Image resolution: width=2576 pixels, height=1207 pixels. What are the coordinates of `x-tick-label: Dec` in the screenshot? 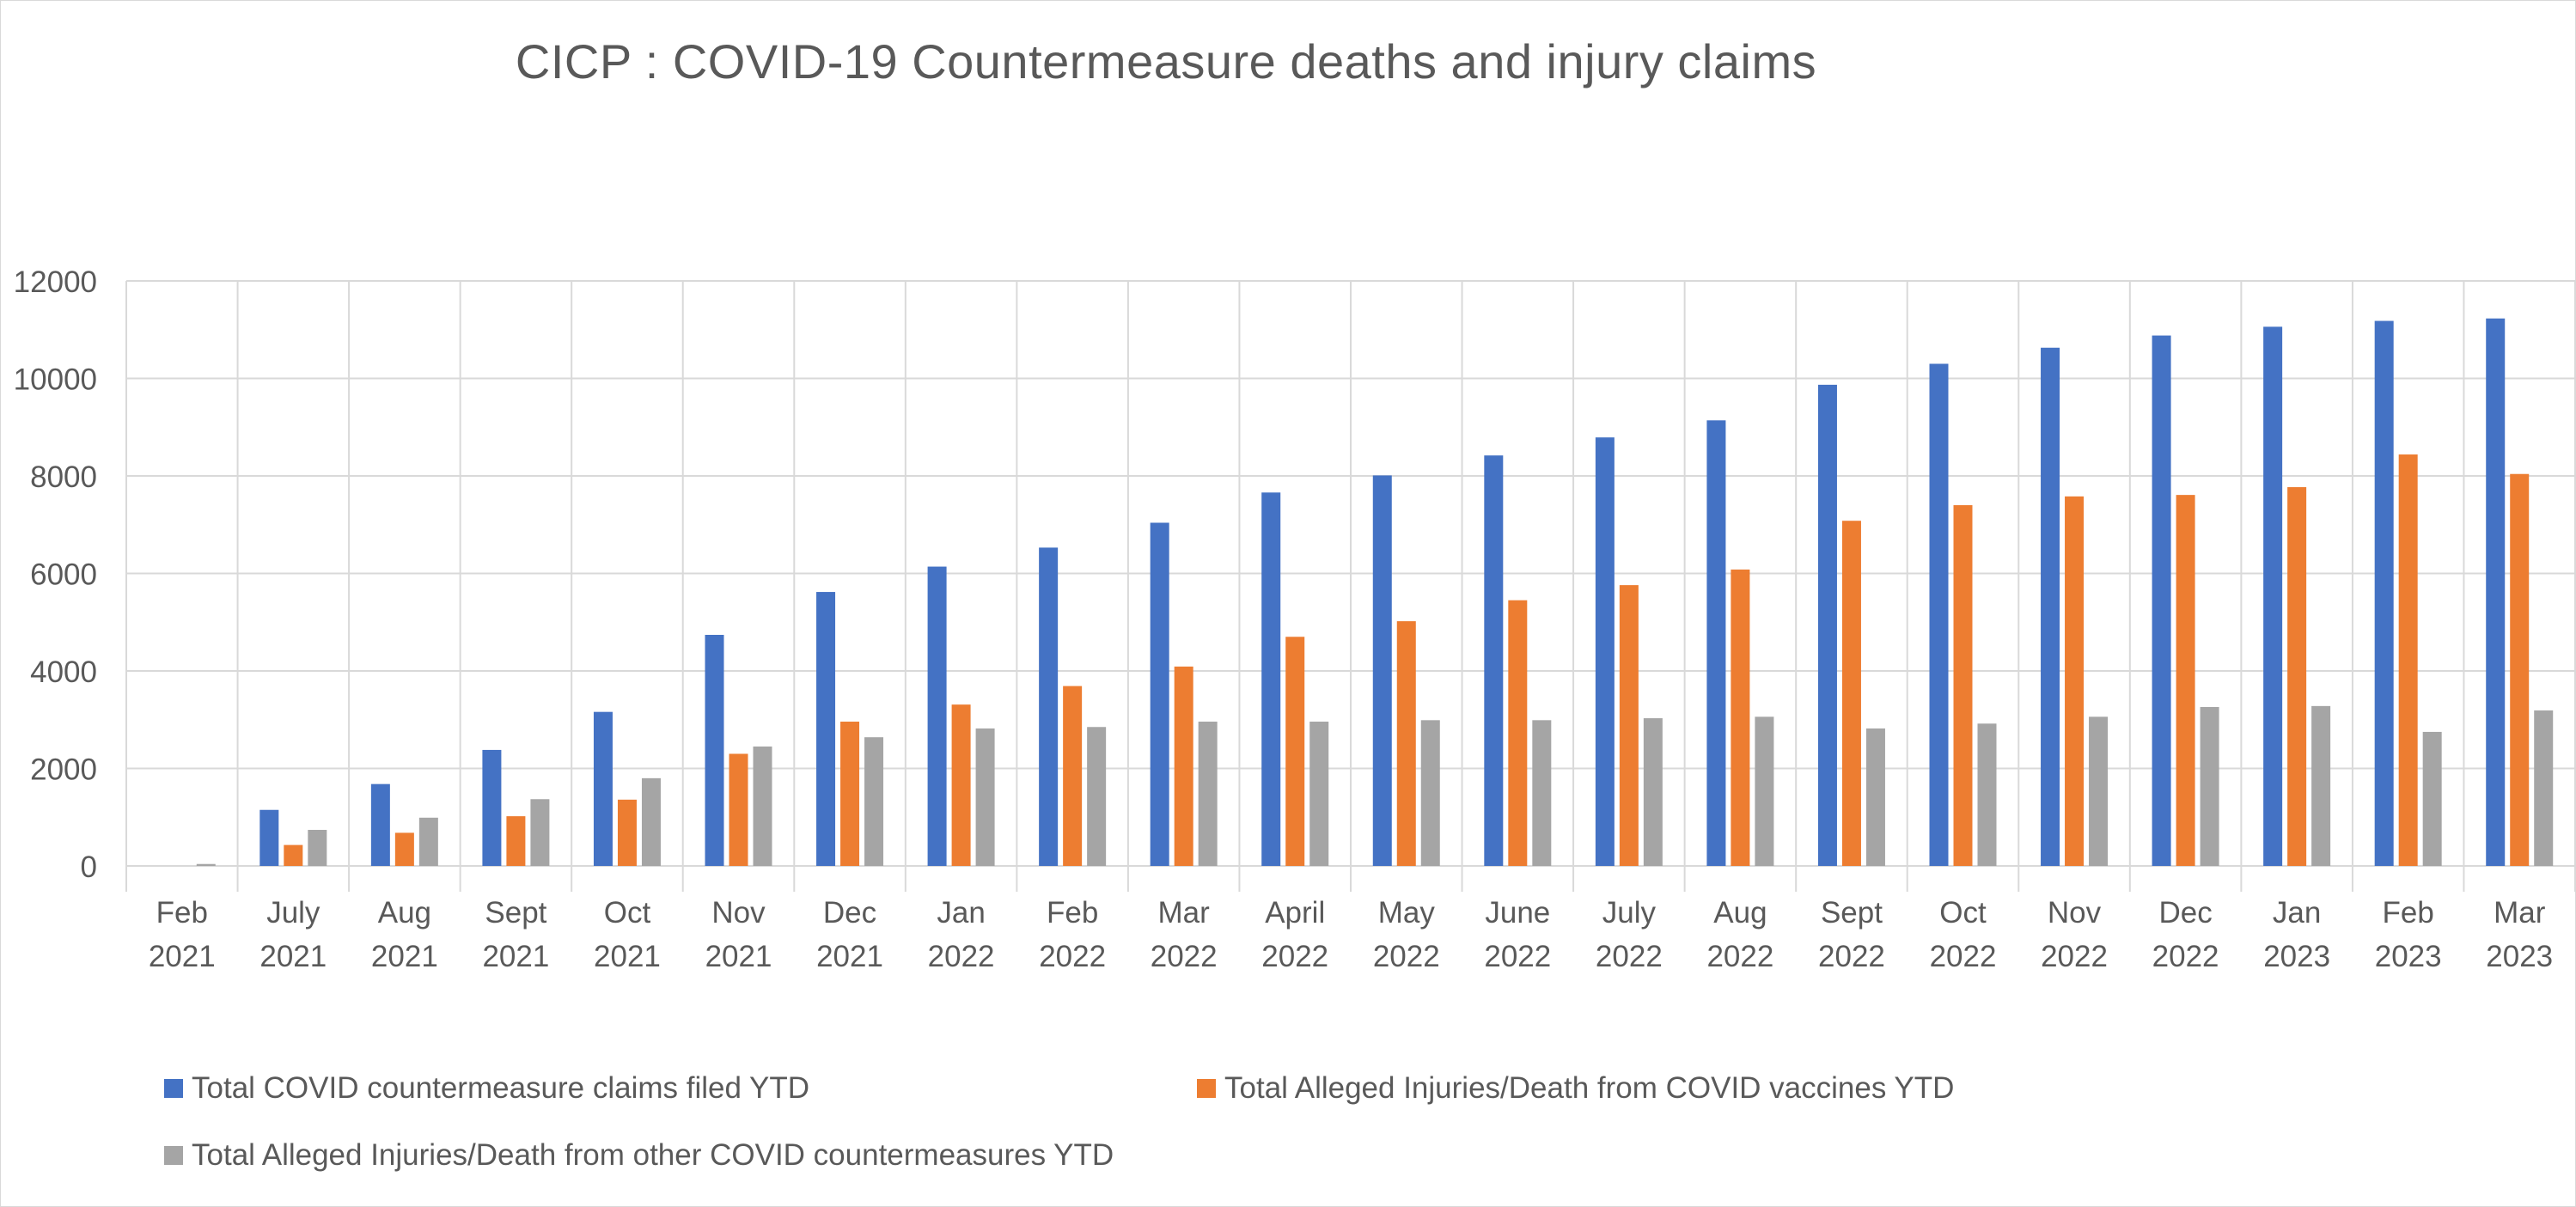 It's located at (2185, 913).